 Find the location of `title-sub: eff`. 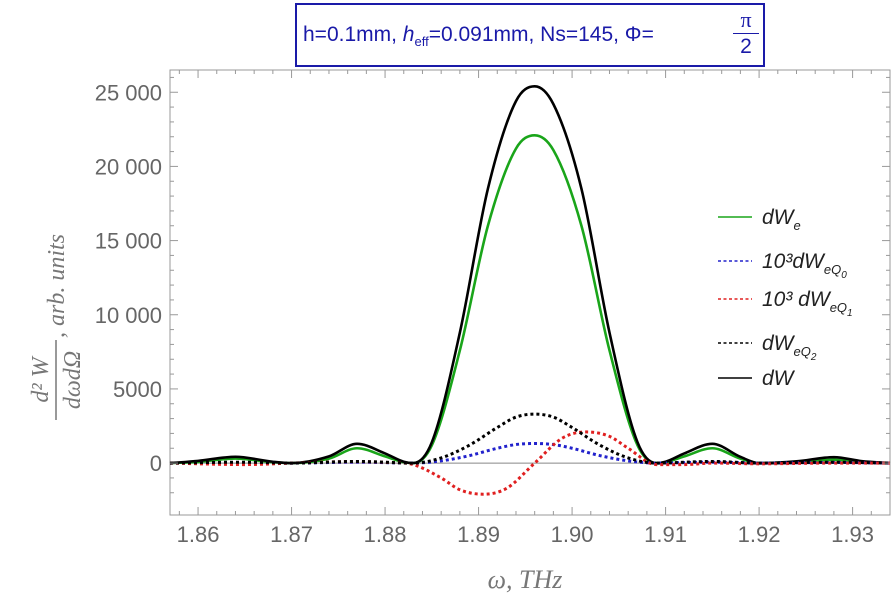

title-sub: eff is located at coordinates (421, 42).